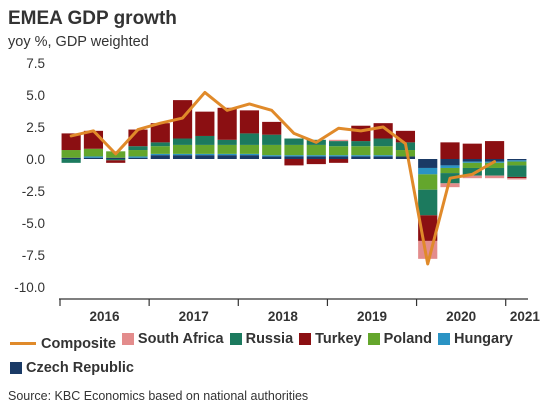  I want to click on bar-poland-2018Q3, so click(294, 150).